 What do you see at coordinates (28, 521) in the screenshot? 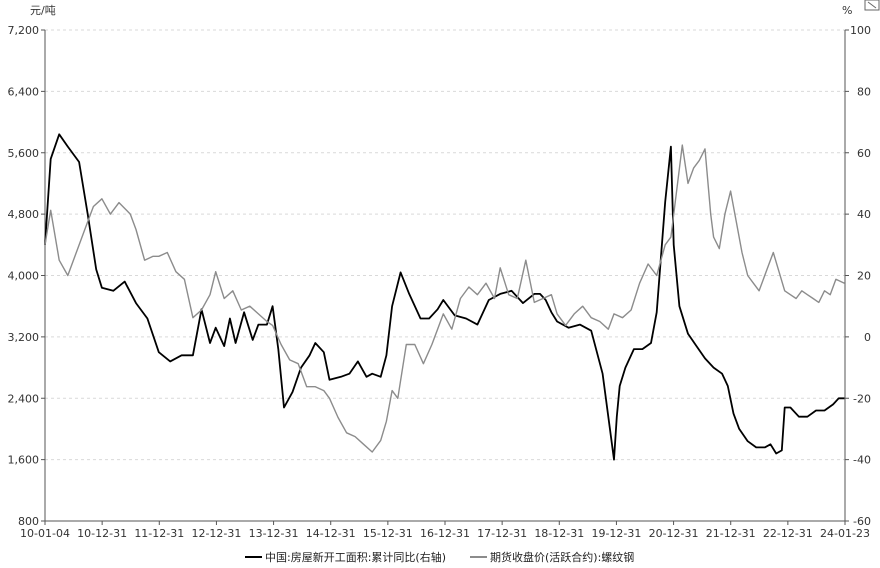
I see `left-tick-label: 800` at bounding box center [28, 521].